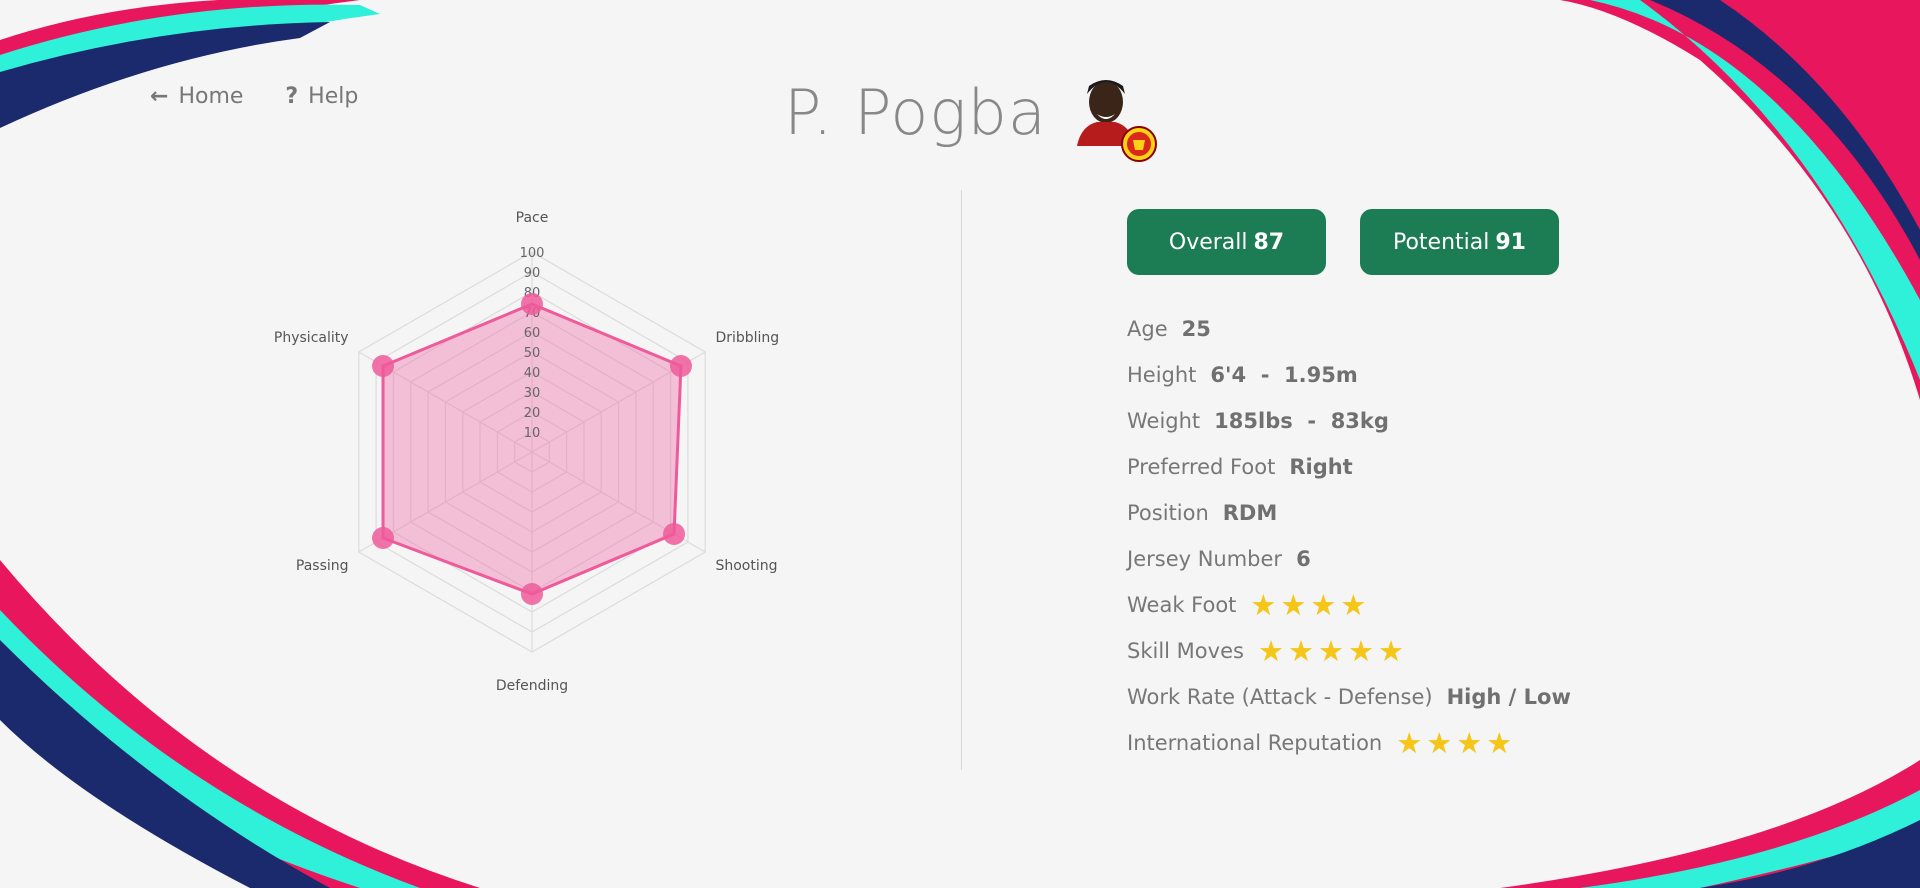 The image size is (1920, 888). I want to click on info-row-position: Position RDM, so click(1349, 513).